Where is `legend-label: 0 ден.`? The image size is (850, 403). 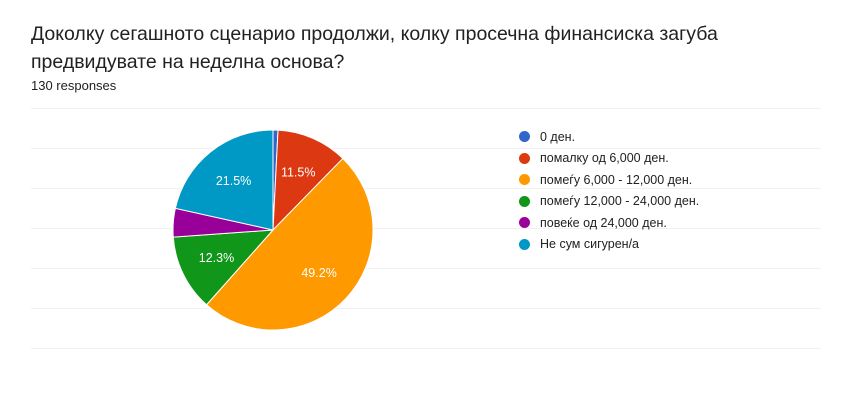 legend-label: 0 ден. is located at coordinates (558, 136).